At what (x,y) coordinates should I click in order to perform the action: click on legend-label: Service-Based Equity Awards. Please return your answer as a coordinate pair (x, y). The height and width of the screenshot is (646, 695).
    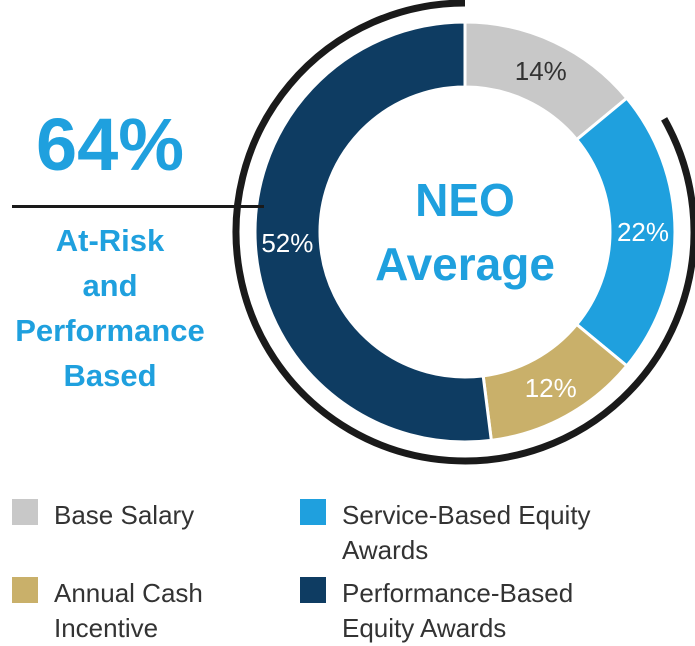
    Looking at the image, I should click on (466, 533).